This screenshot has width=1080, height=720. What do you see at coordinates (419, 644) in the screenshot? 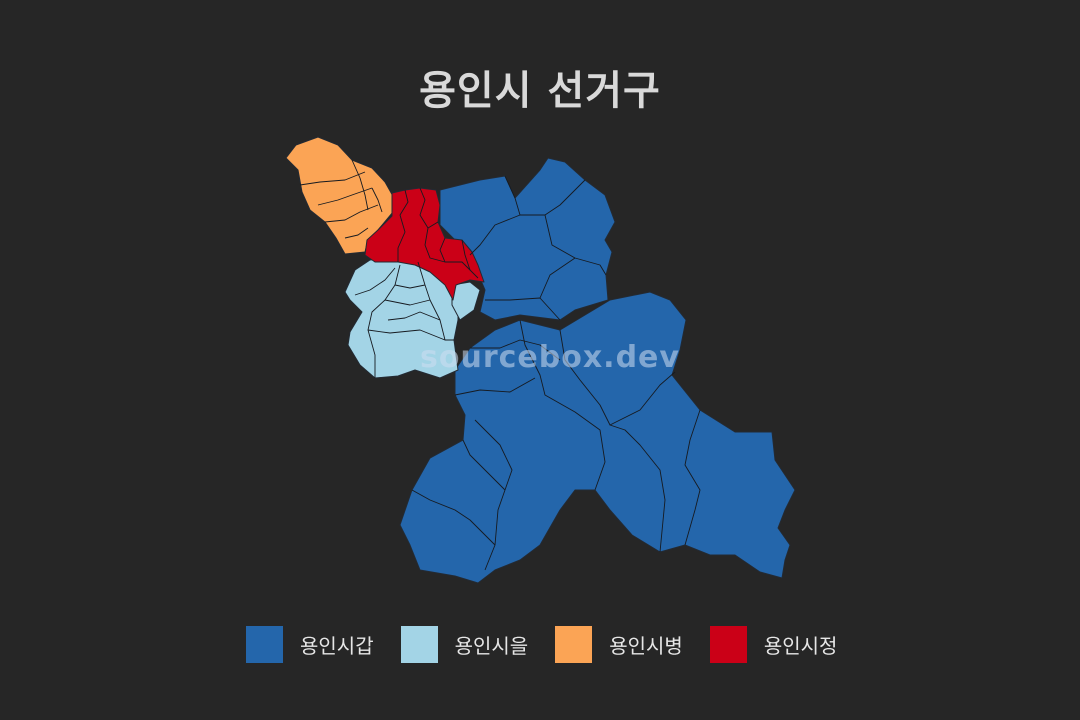
I see `legend-swatch-eul` at bounding box center [419, 644].